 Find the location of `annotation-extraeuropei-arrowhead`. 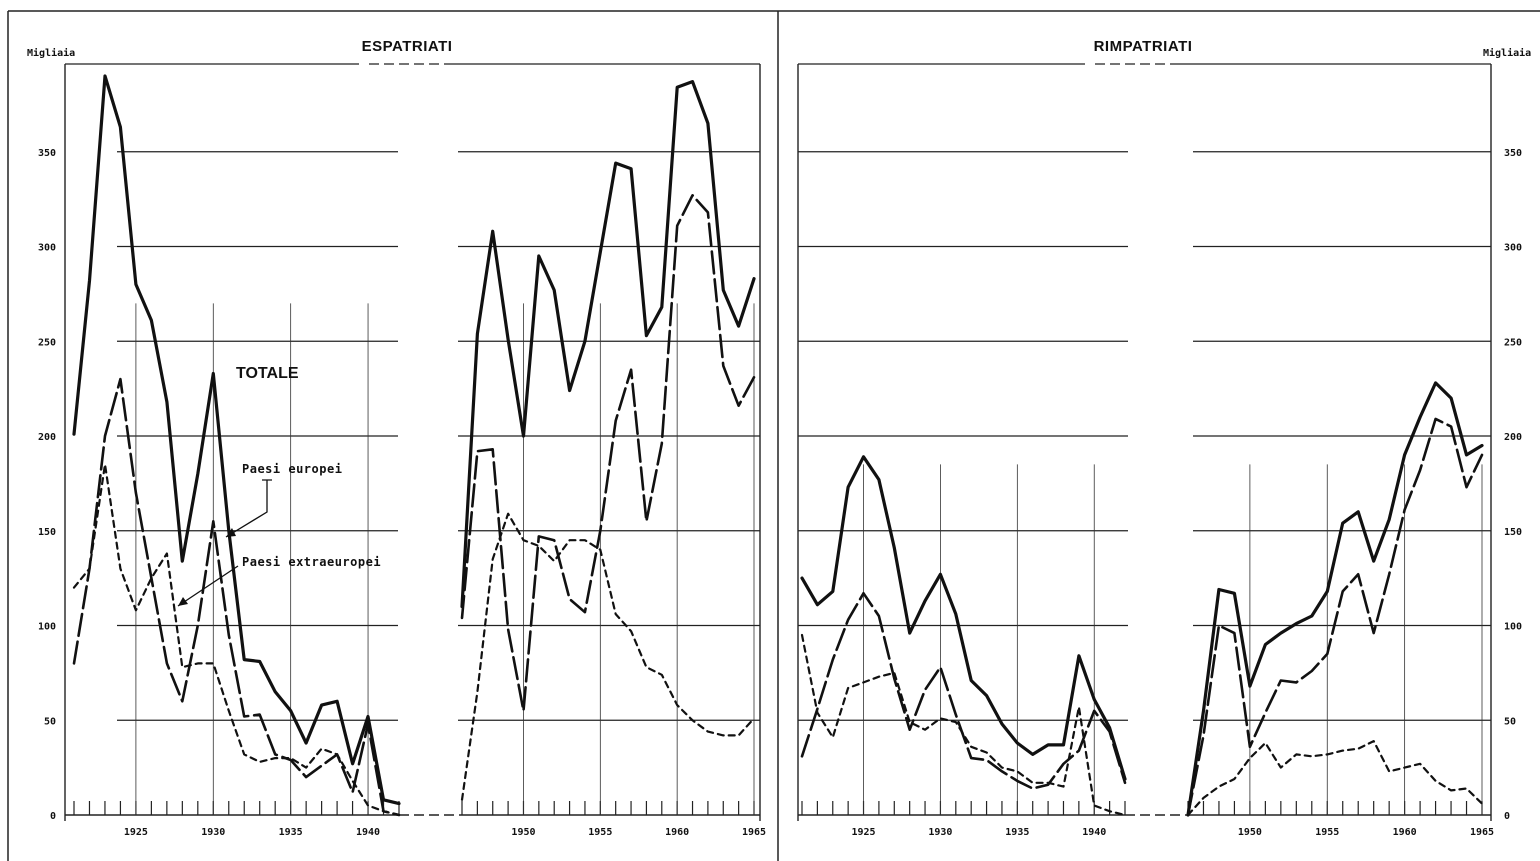

annotation-extraeuropei-arrowhead is located at coordinates (183, 601).